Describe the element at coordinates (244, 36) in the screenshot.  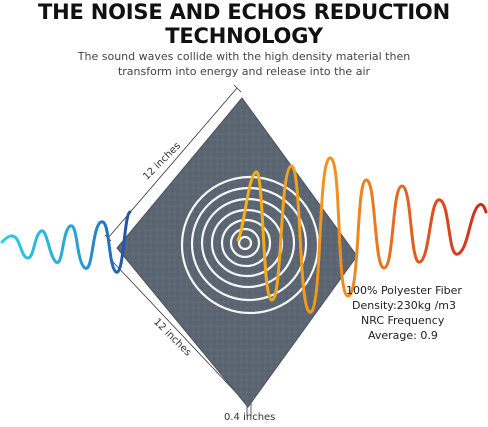
I see `page-title-line2: TECHNOLOGY` at that location.